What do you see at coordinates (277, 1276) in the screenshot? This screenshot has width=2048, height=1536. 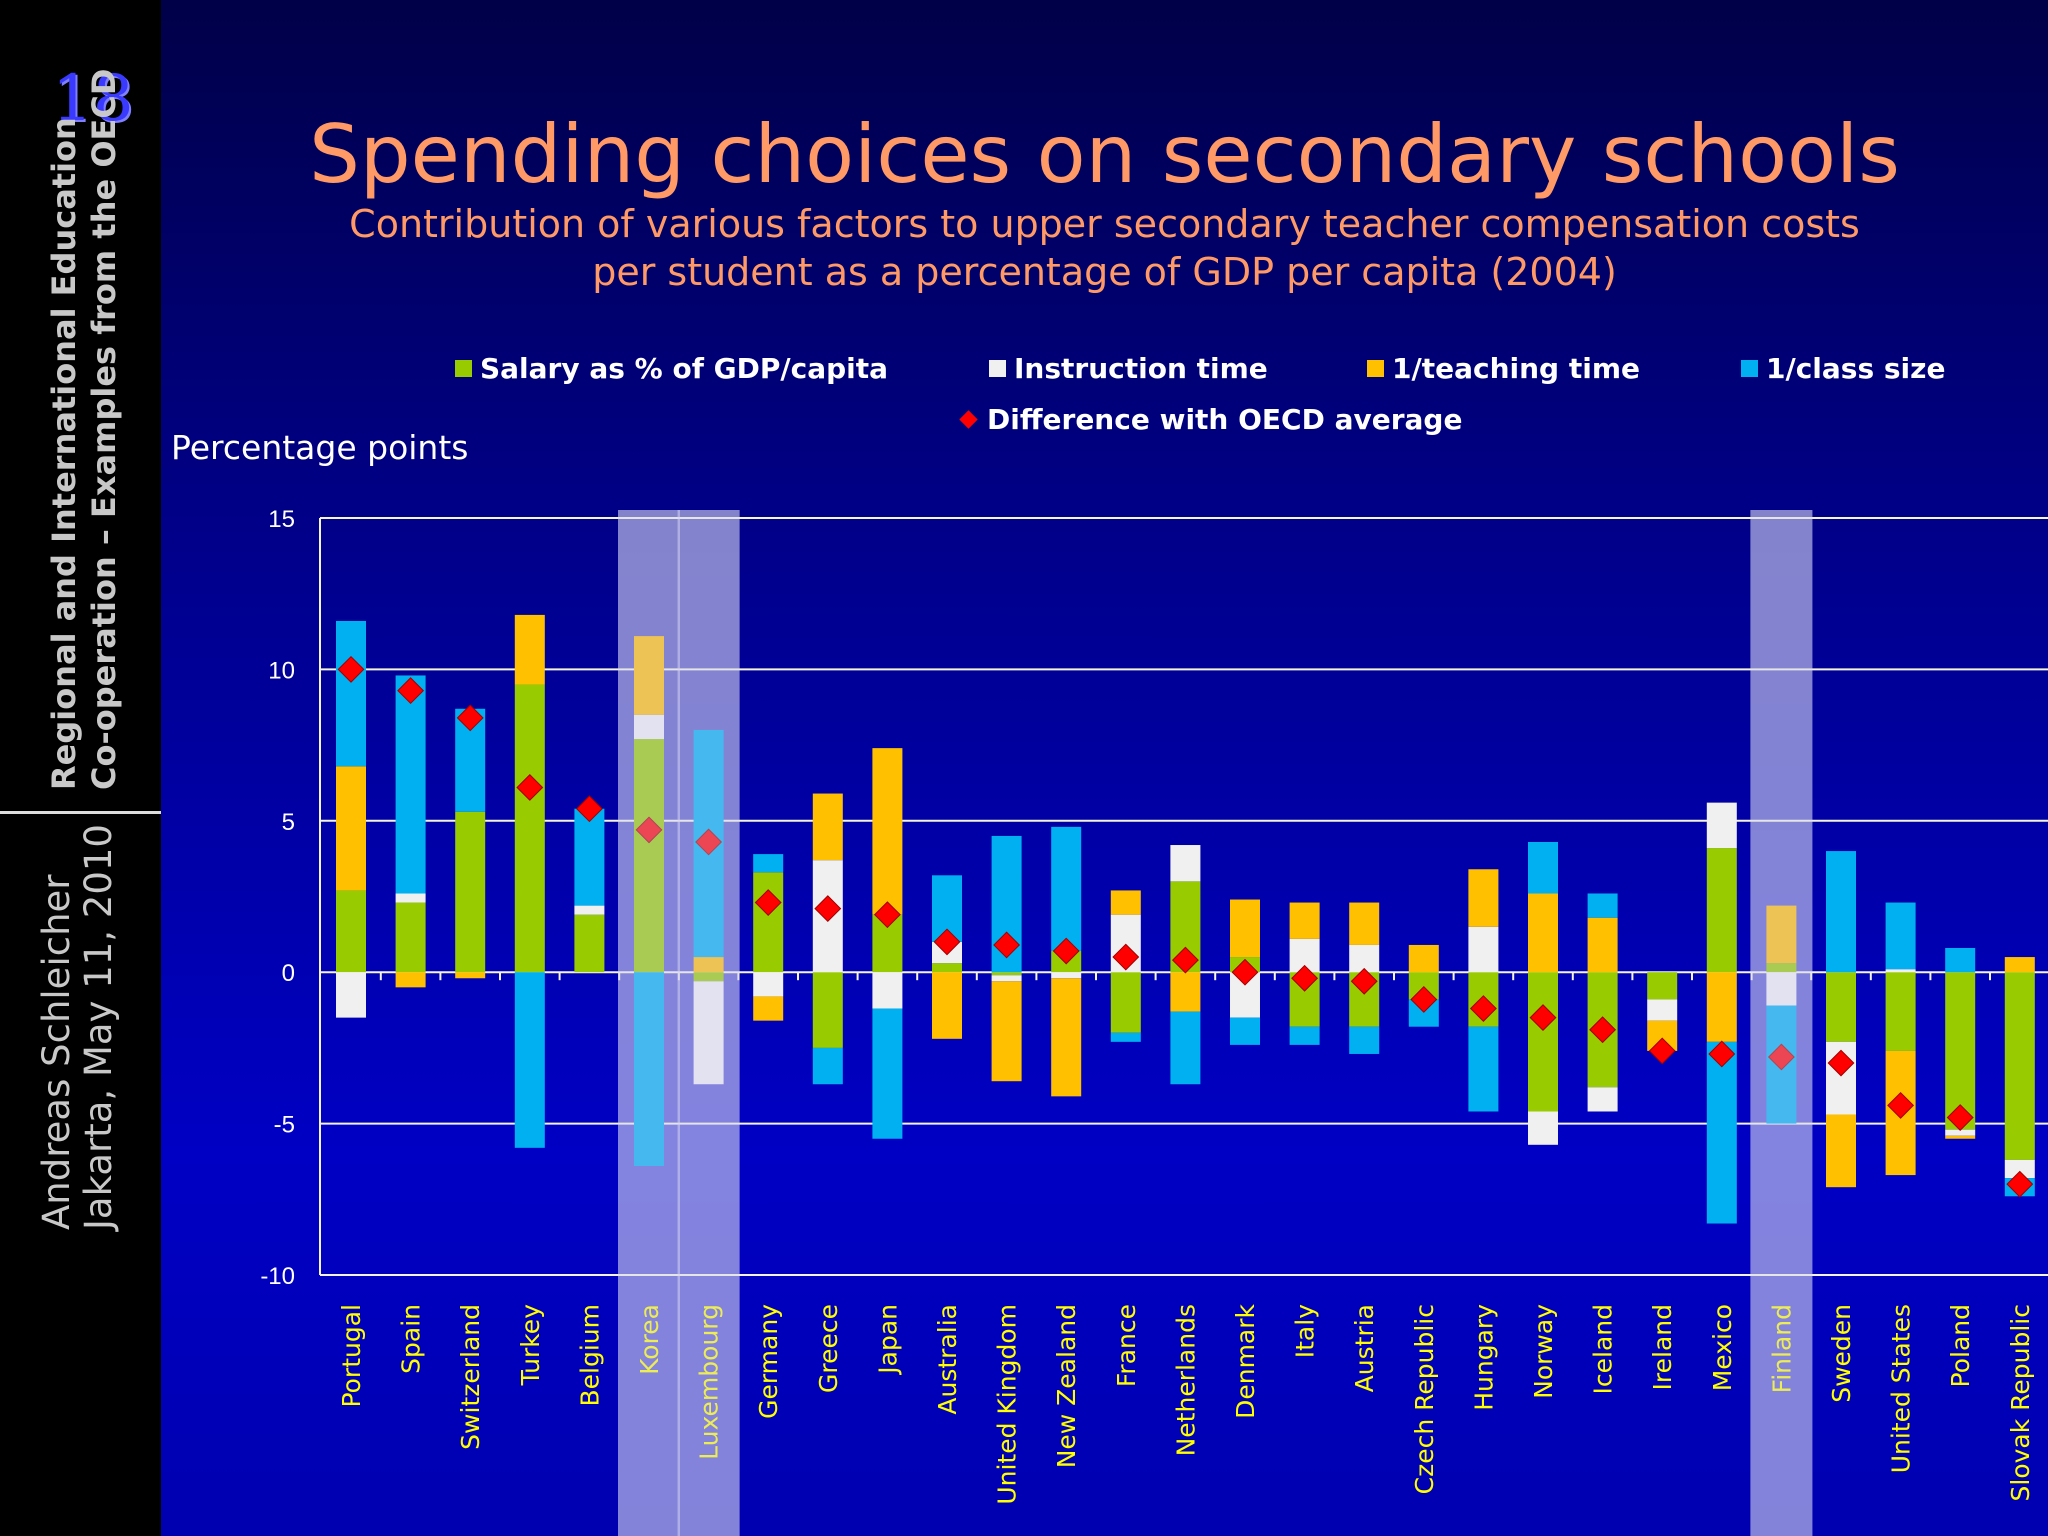 I see `y-tick-label: -10` at bounding box center [277, 1276].